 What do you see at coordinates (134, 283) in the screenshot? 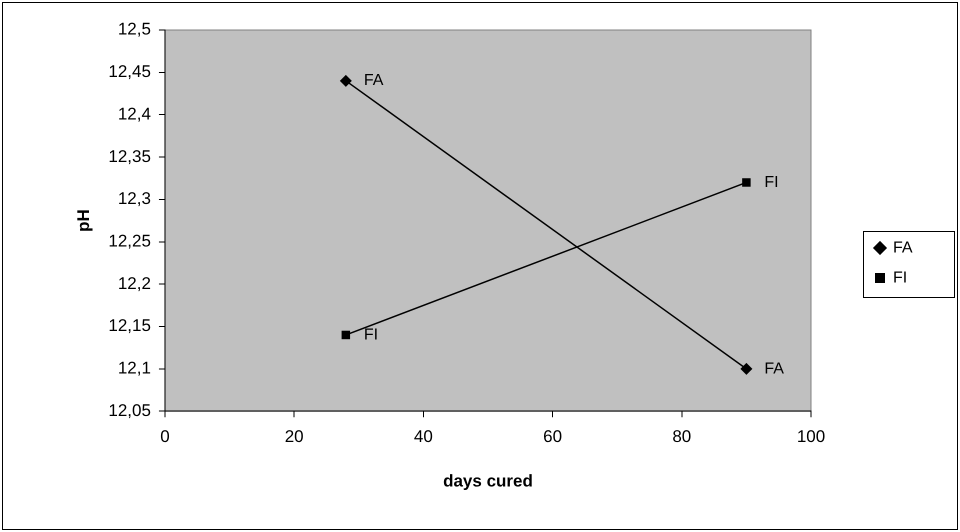
I see `y-tick-label: 12,2` at bounding box center [134, 283].